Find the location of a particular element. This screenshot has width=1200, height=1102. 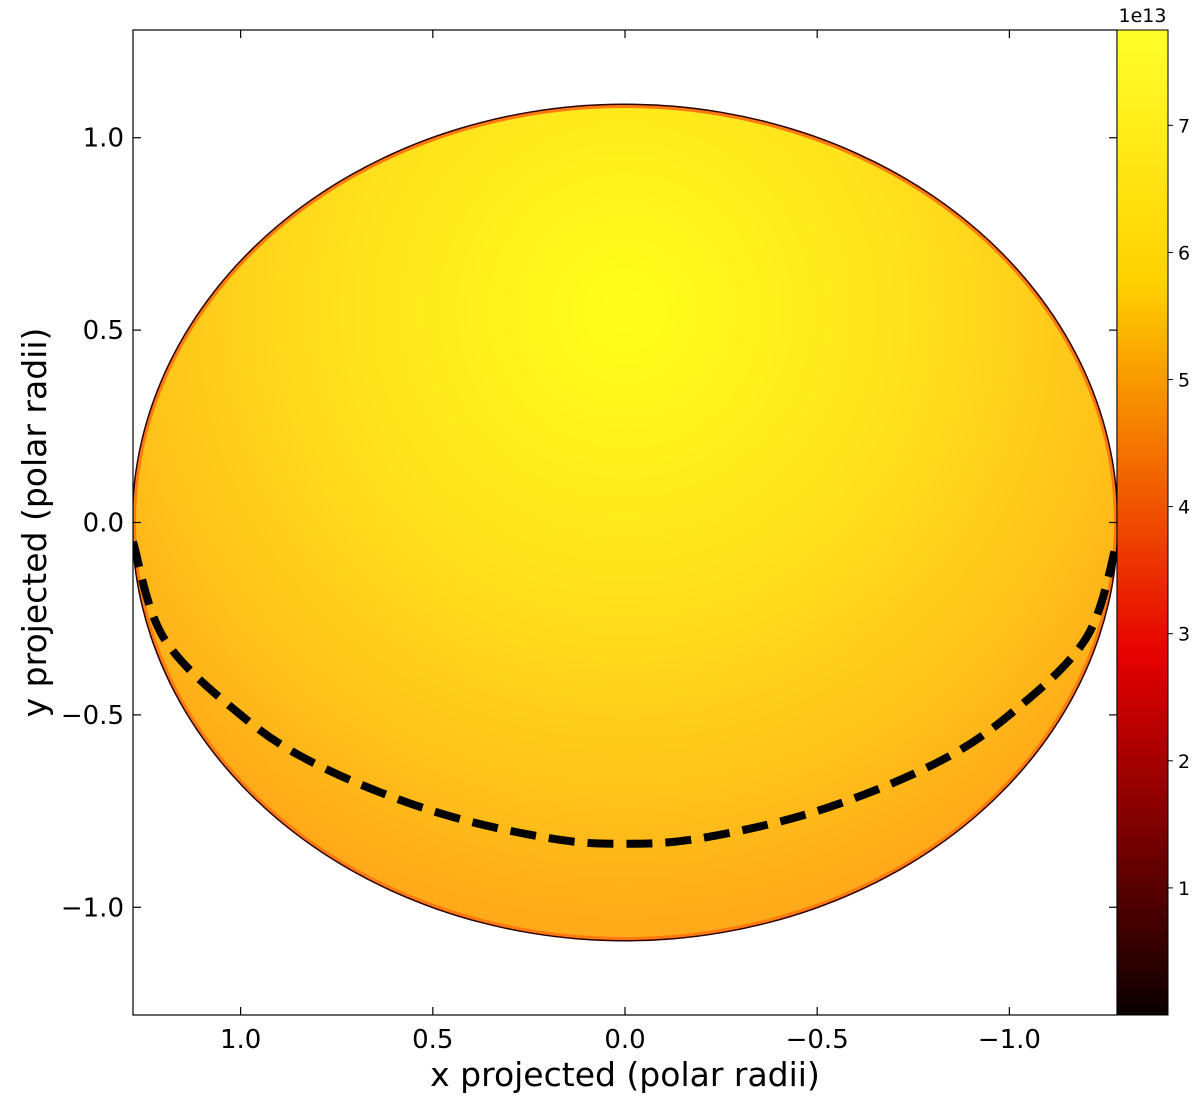

colorbar-frame is located at coordinates (1142, 522).